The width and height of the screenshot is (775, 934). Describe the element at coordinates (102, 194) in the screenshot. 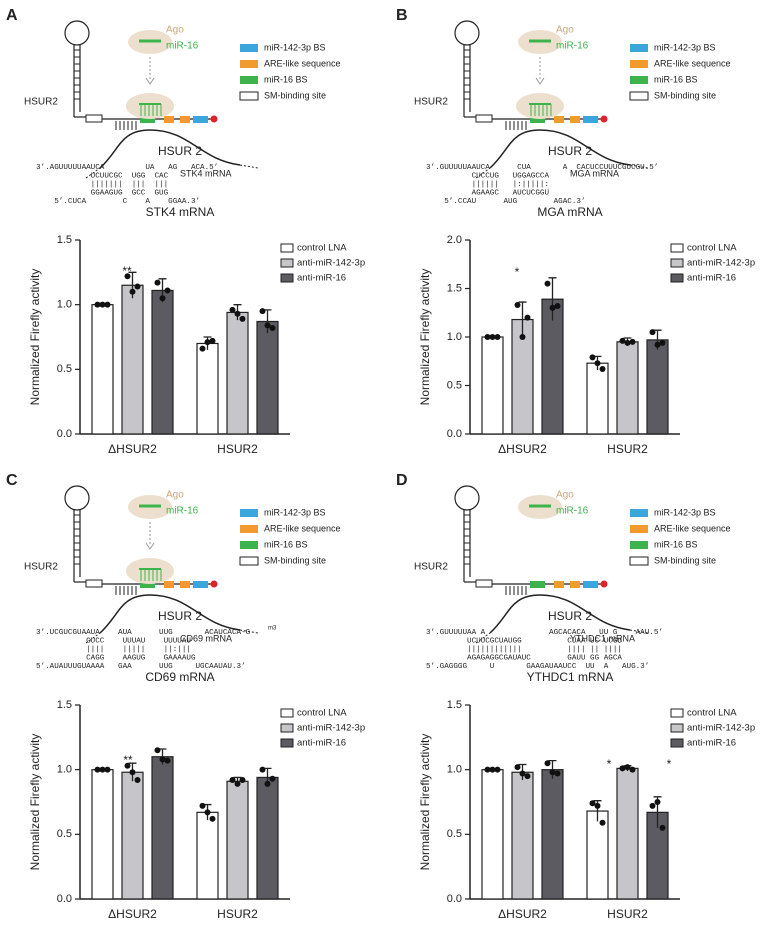

I see `sequence-line: GGAAGUG GCC GUG` at that location.